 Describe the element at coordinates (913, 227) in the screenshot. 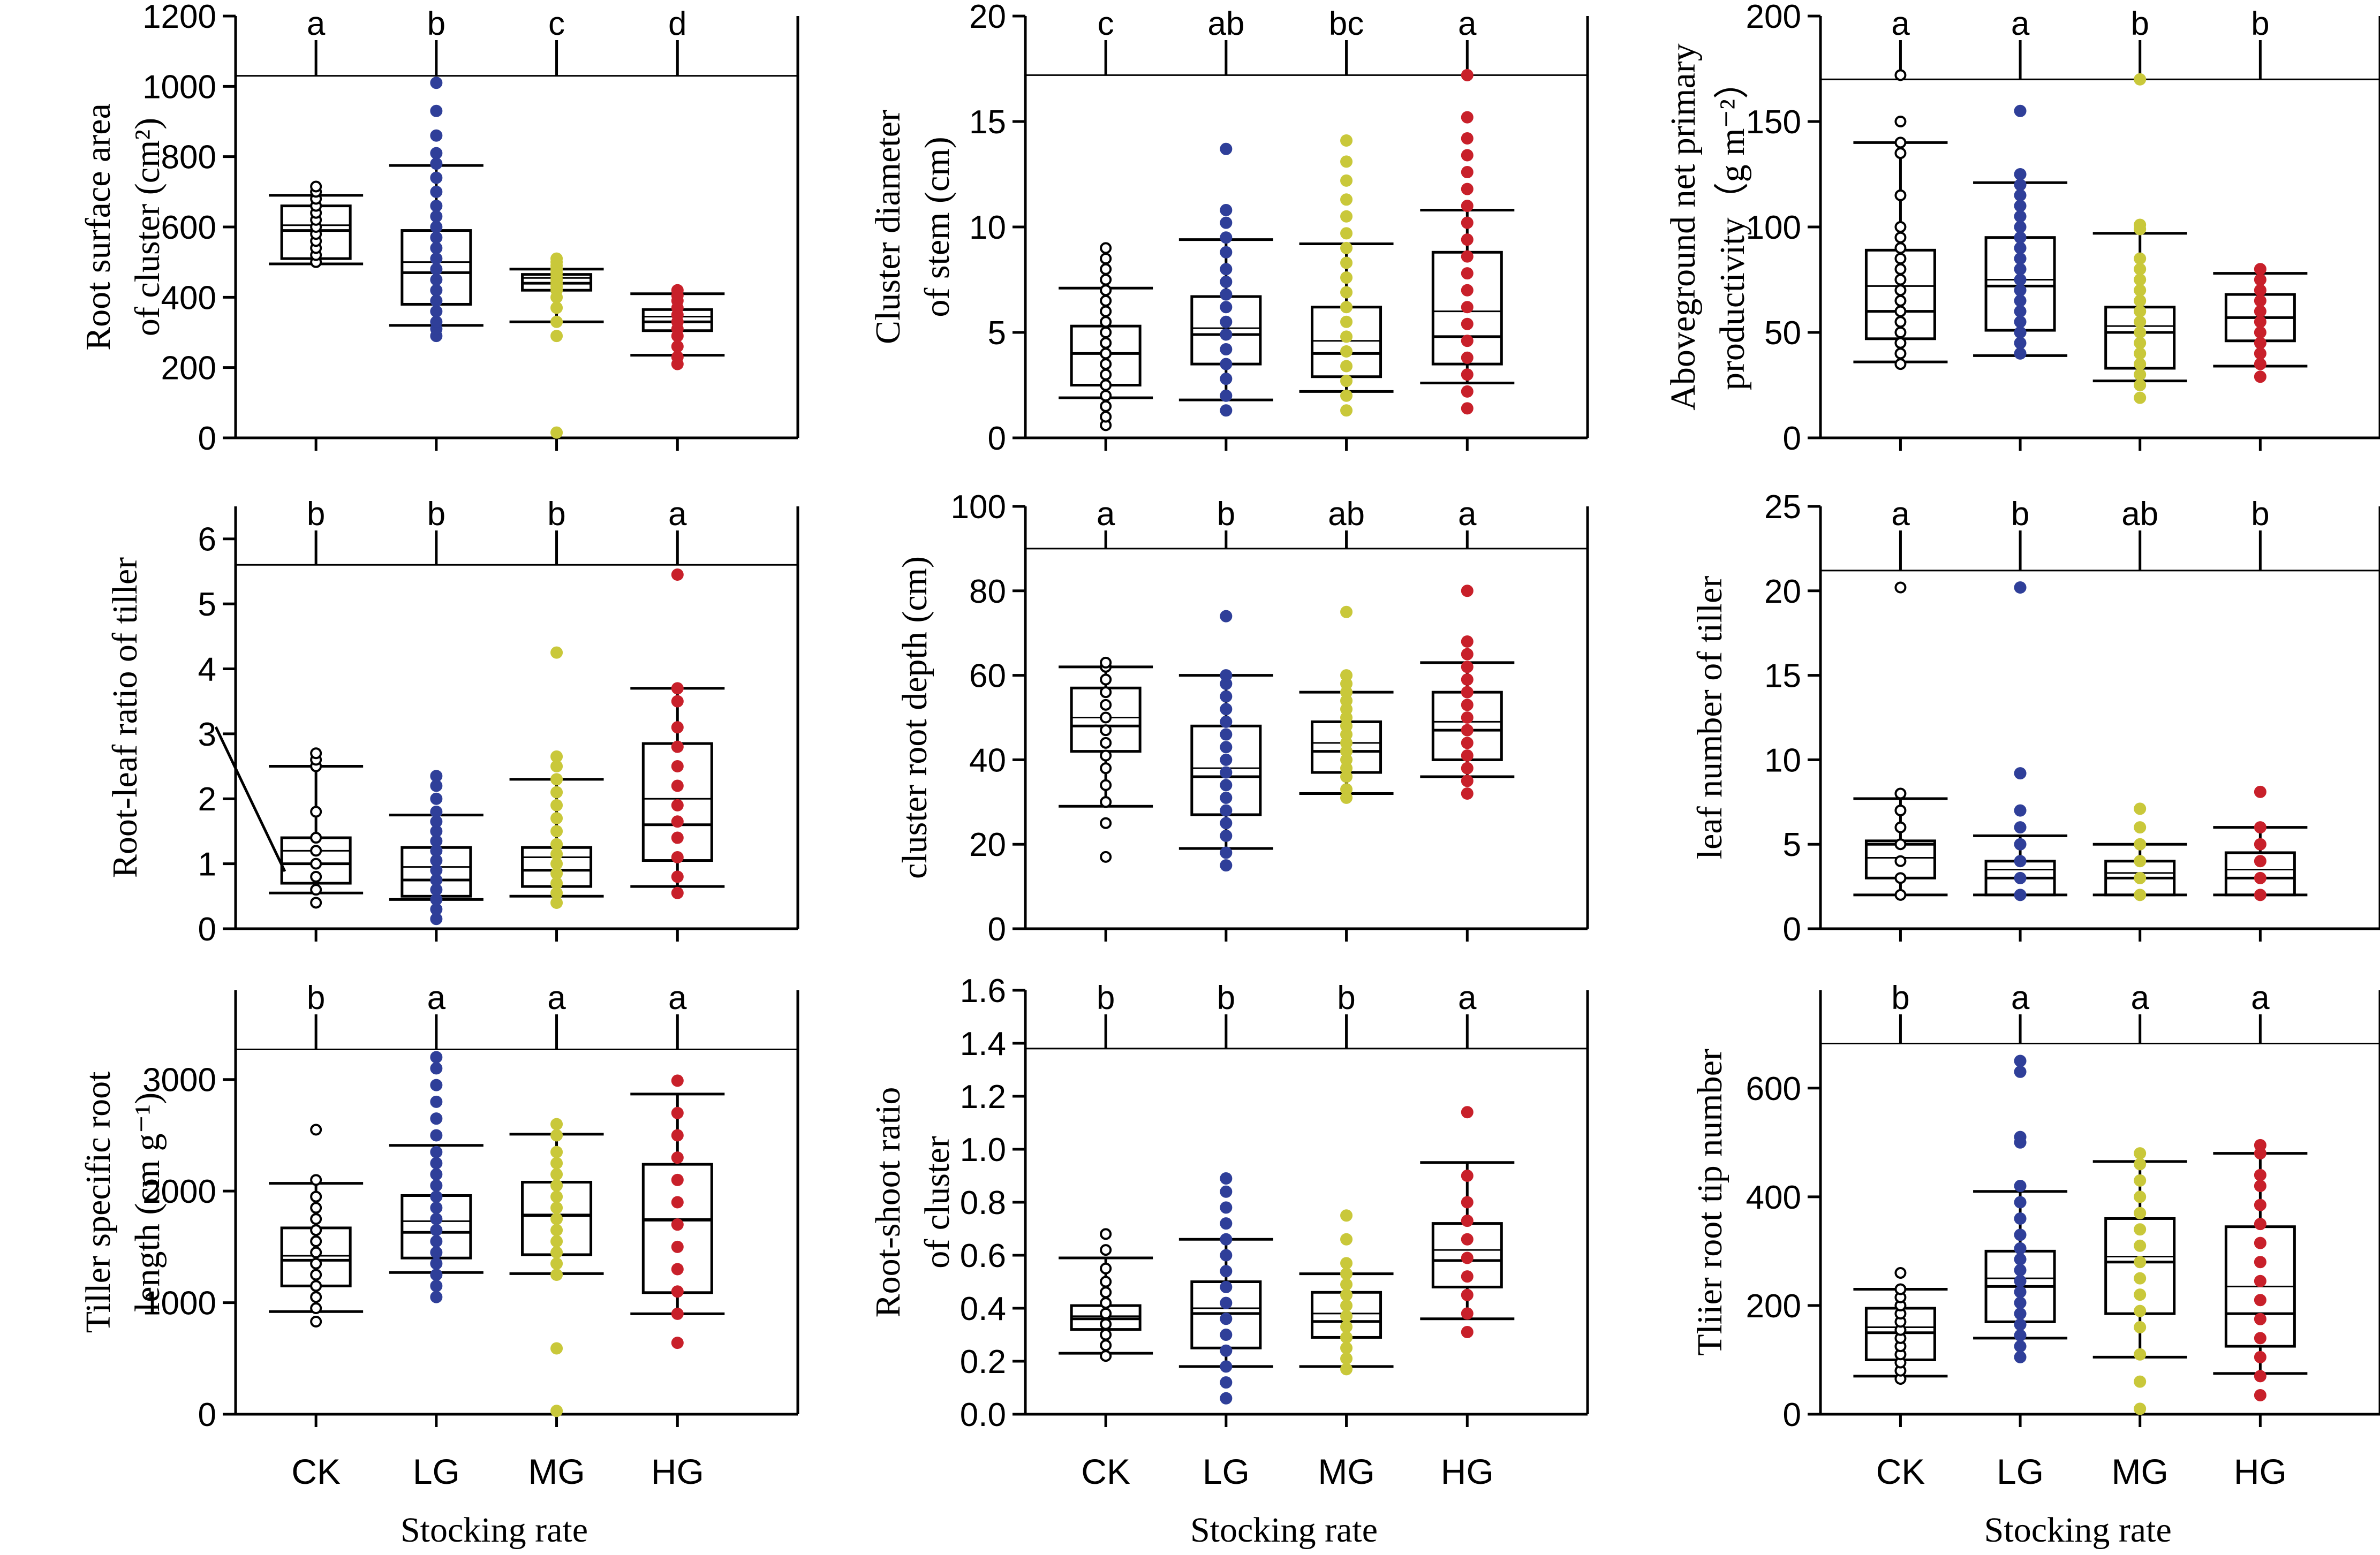

I see `y-axis-label: Cluster diameter of stem (cm)` at that location.